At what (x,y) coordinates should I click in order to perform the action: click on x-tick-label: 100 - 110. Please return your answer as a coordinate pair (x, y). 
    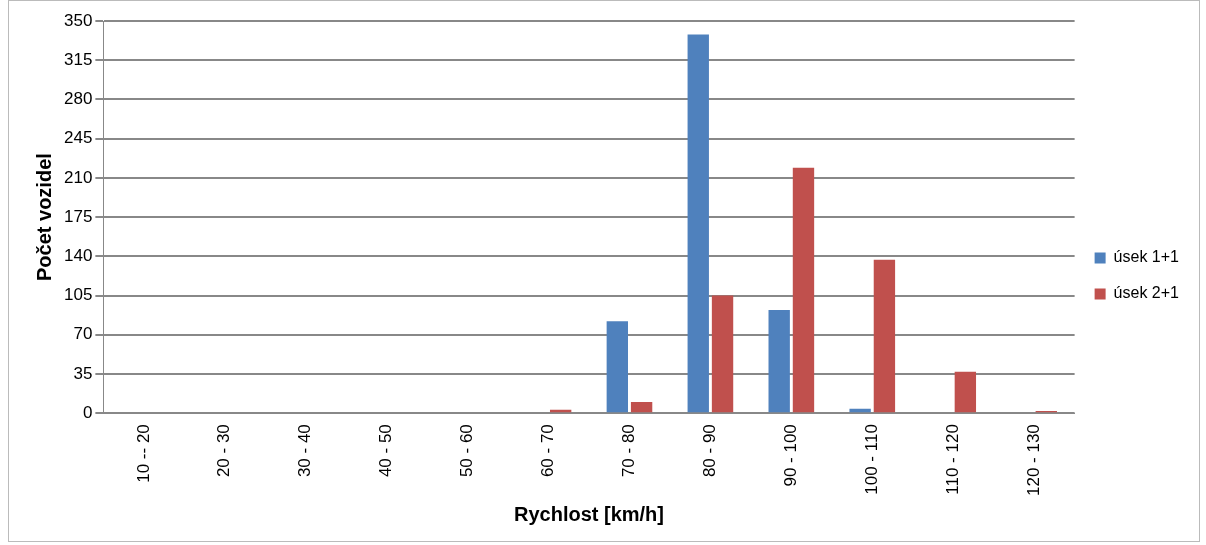
    Looking at the image, I should click on (871, 459).